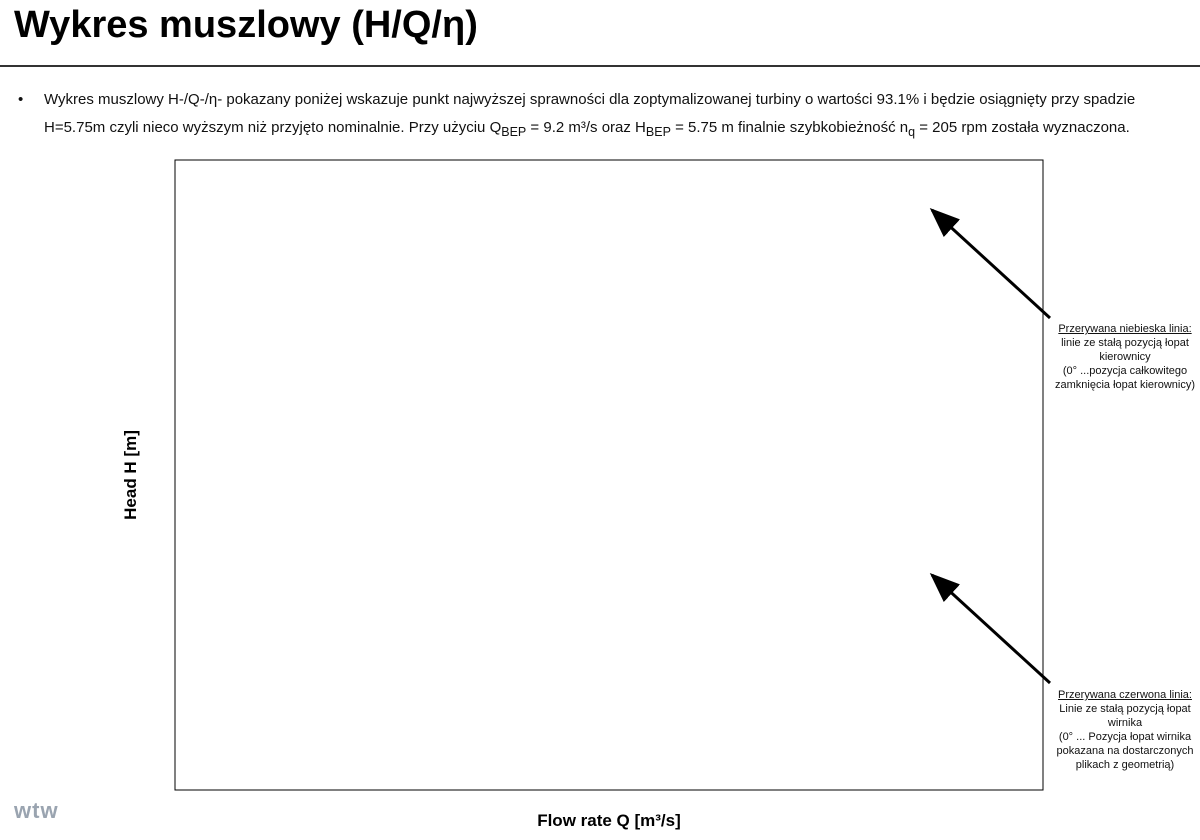 The width and height of the screenshot is (1200, 840). I want to click on slide-title: Wykres muszlowy (H/Q/η), so click(246, 25).